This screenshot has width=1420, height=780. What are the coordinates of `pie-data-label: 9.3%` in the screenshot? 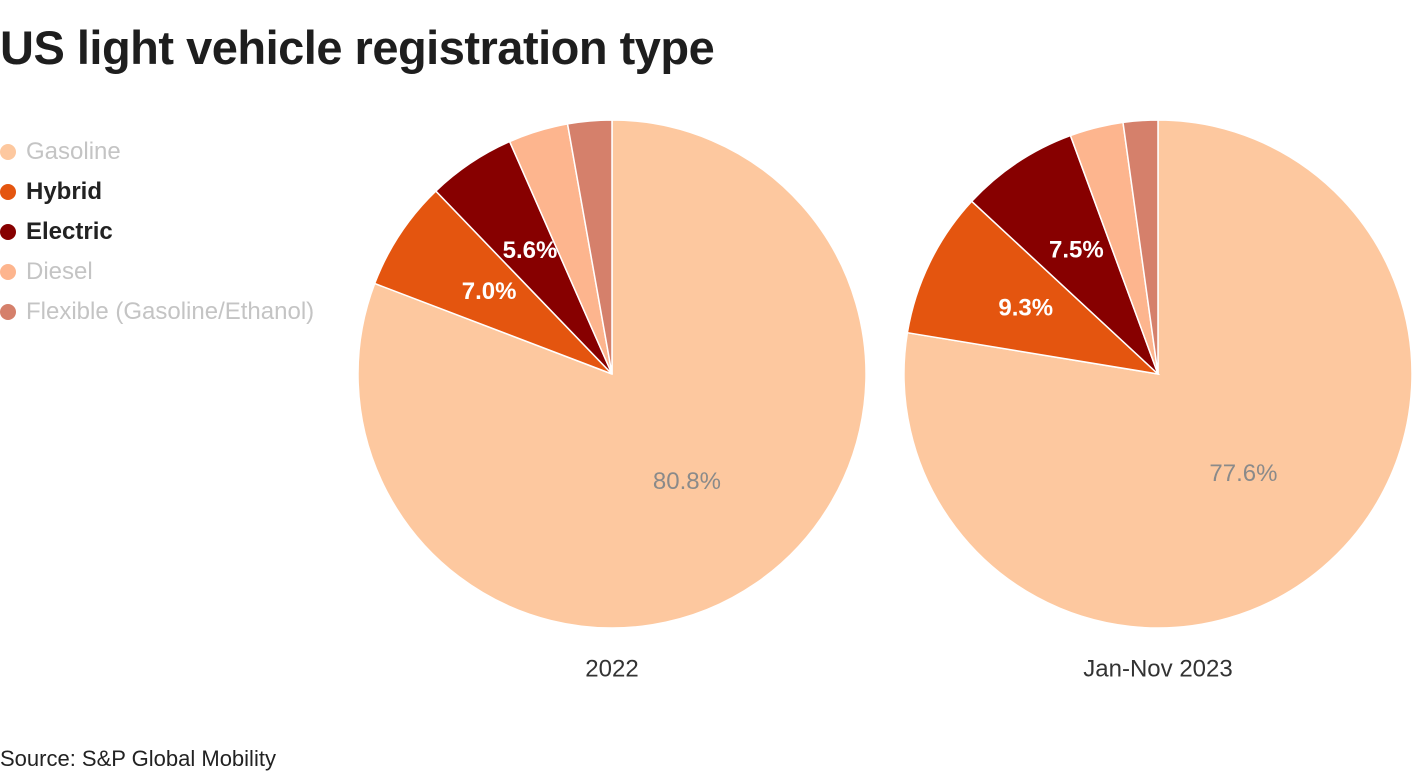 It's located at (1025, 308).